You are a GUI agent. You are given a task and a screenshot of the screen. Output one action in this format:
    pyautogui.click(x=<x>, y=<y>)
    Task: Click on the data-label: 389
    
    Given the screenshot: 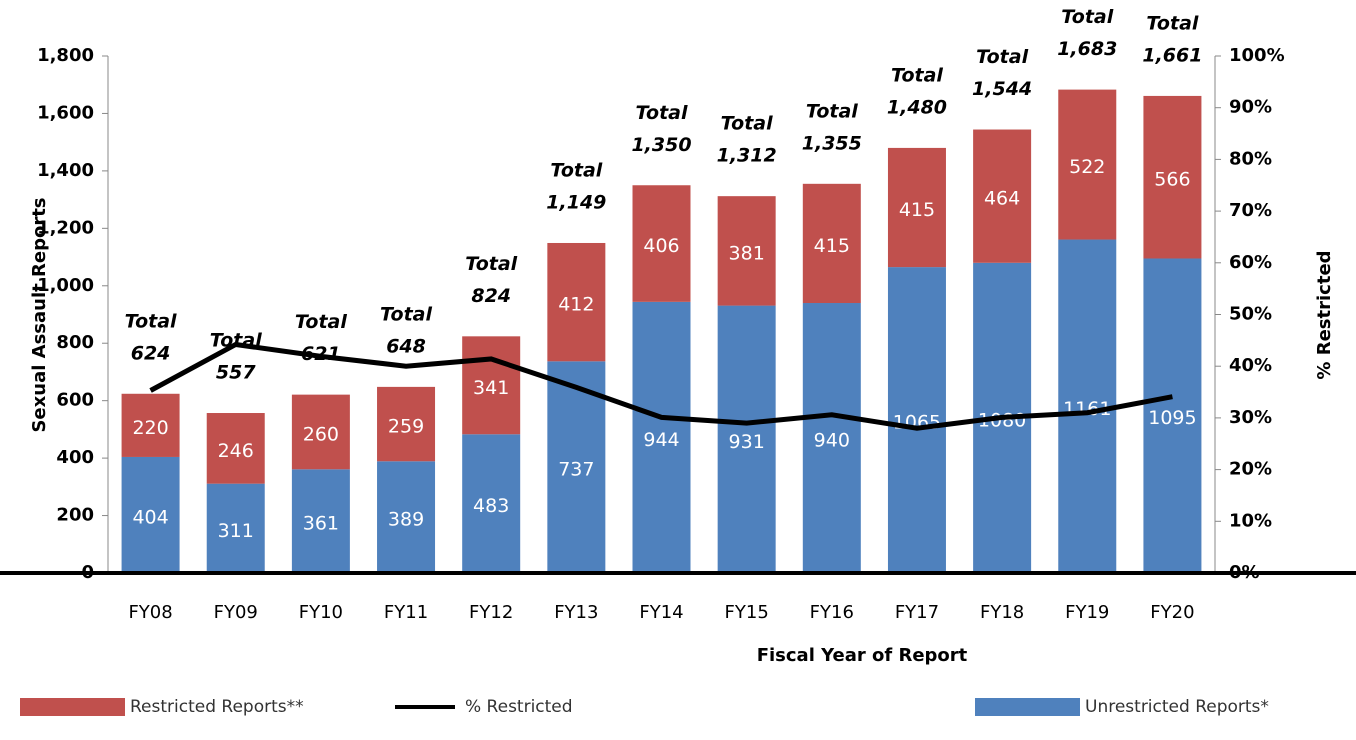 What is the action you would take?
    pyautogui.click(x=406, y=520)
    